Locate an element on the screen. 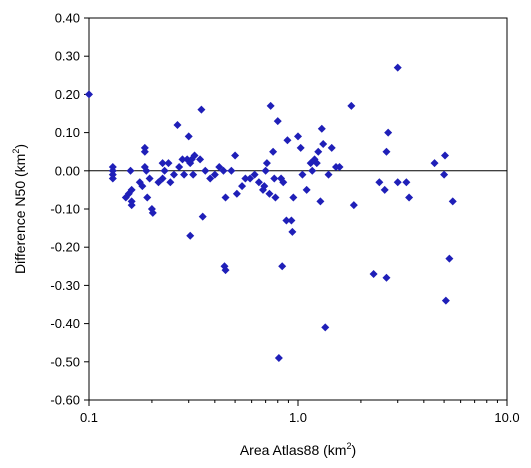  y-tick-label: -0.30 is located at coordinates (65, 285).